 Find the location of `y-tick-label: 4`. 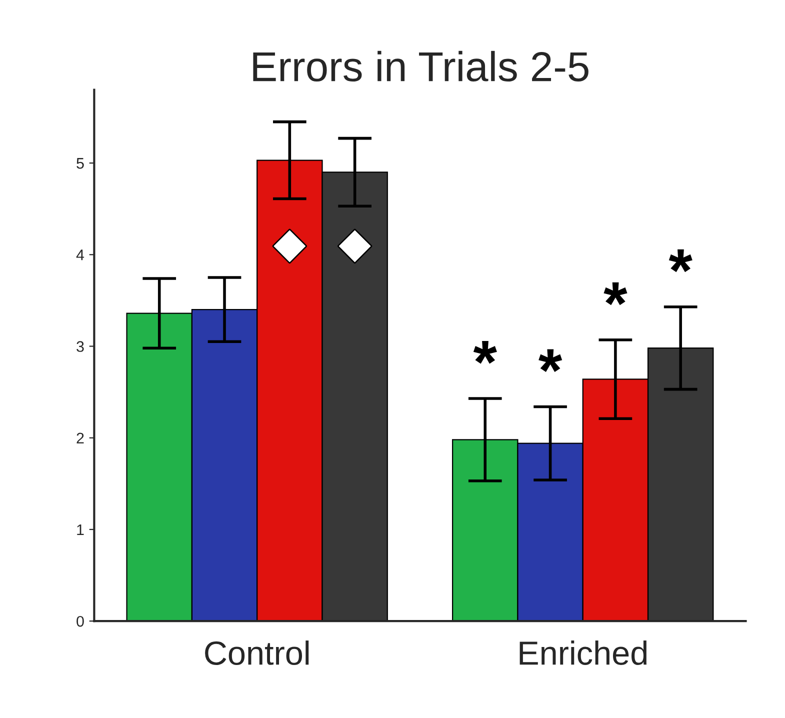

y-tick-label: 4 is located at coordinates (80, 255).